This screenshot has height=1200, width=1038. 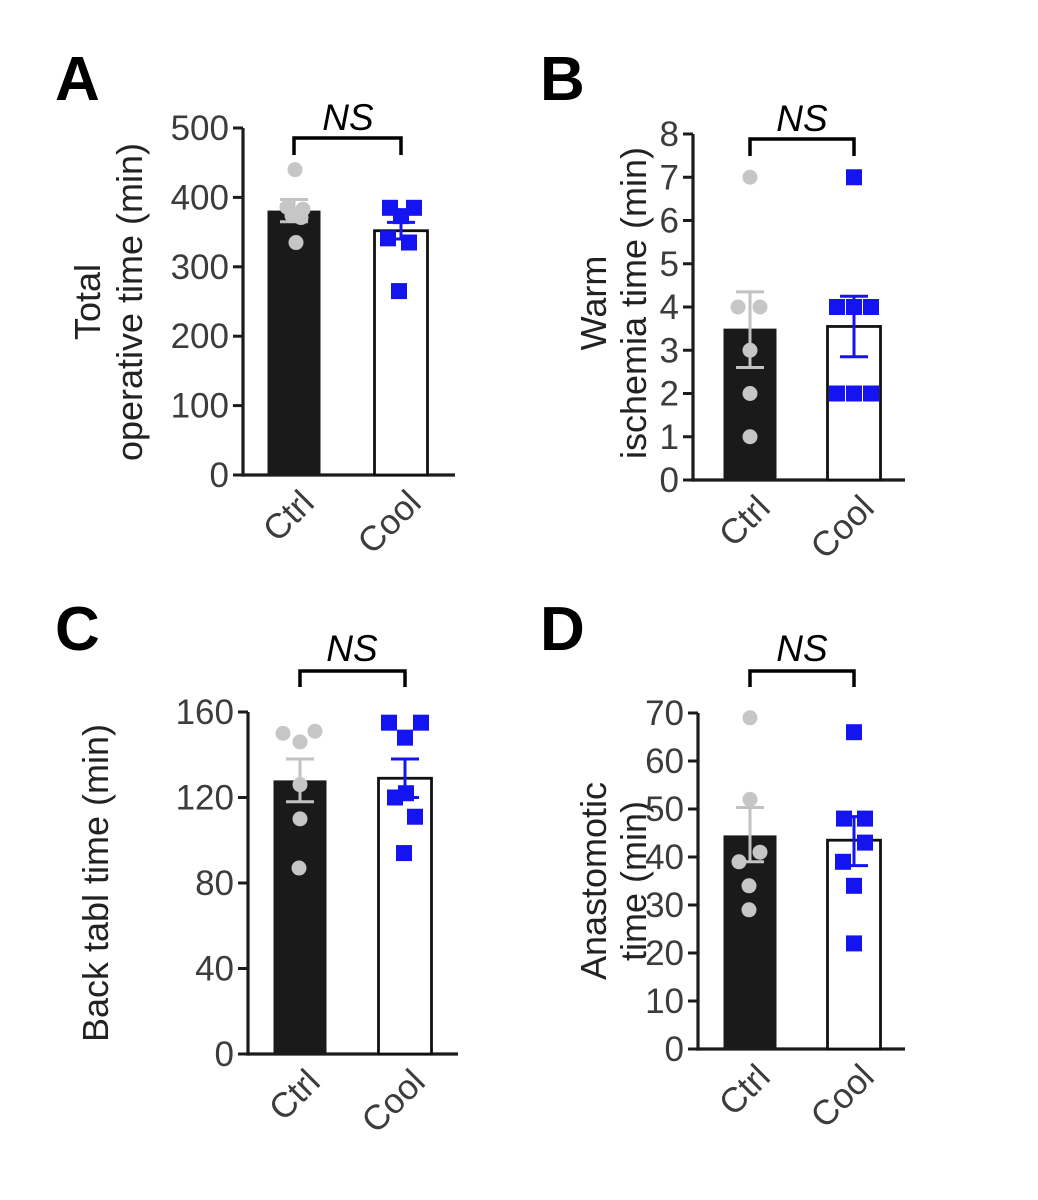 What do you see at coordinates (669, 437) in the screenshot?
I see `y-tick-label: 1` at bounding box center [669, 437].